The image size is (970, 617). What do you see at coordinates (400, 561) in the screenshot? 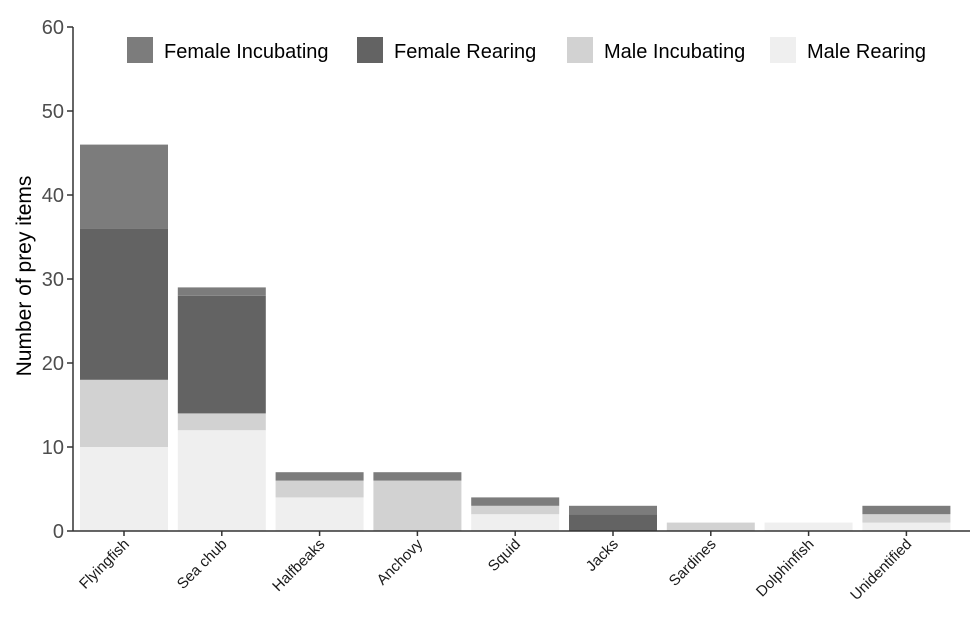
I see `x-tick-label-anchovy: Anchovy` at bounding box center [400, 561].